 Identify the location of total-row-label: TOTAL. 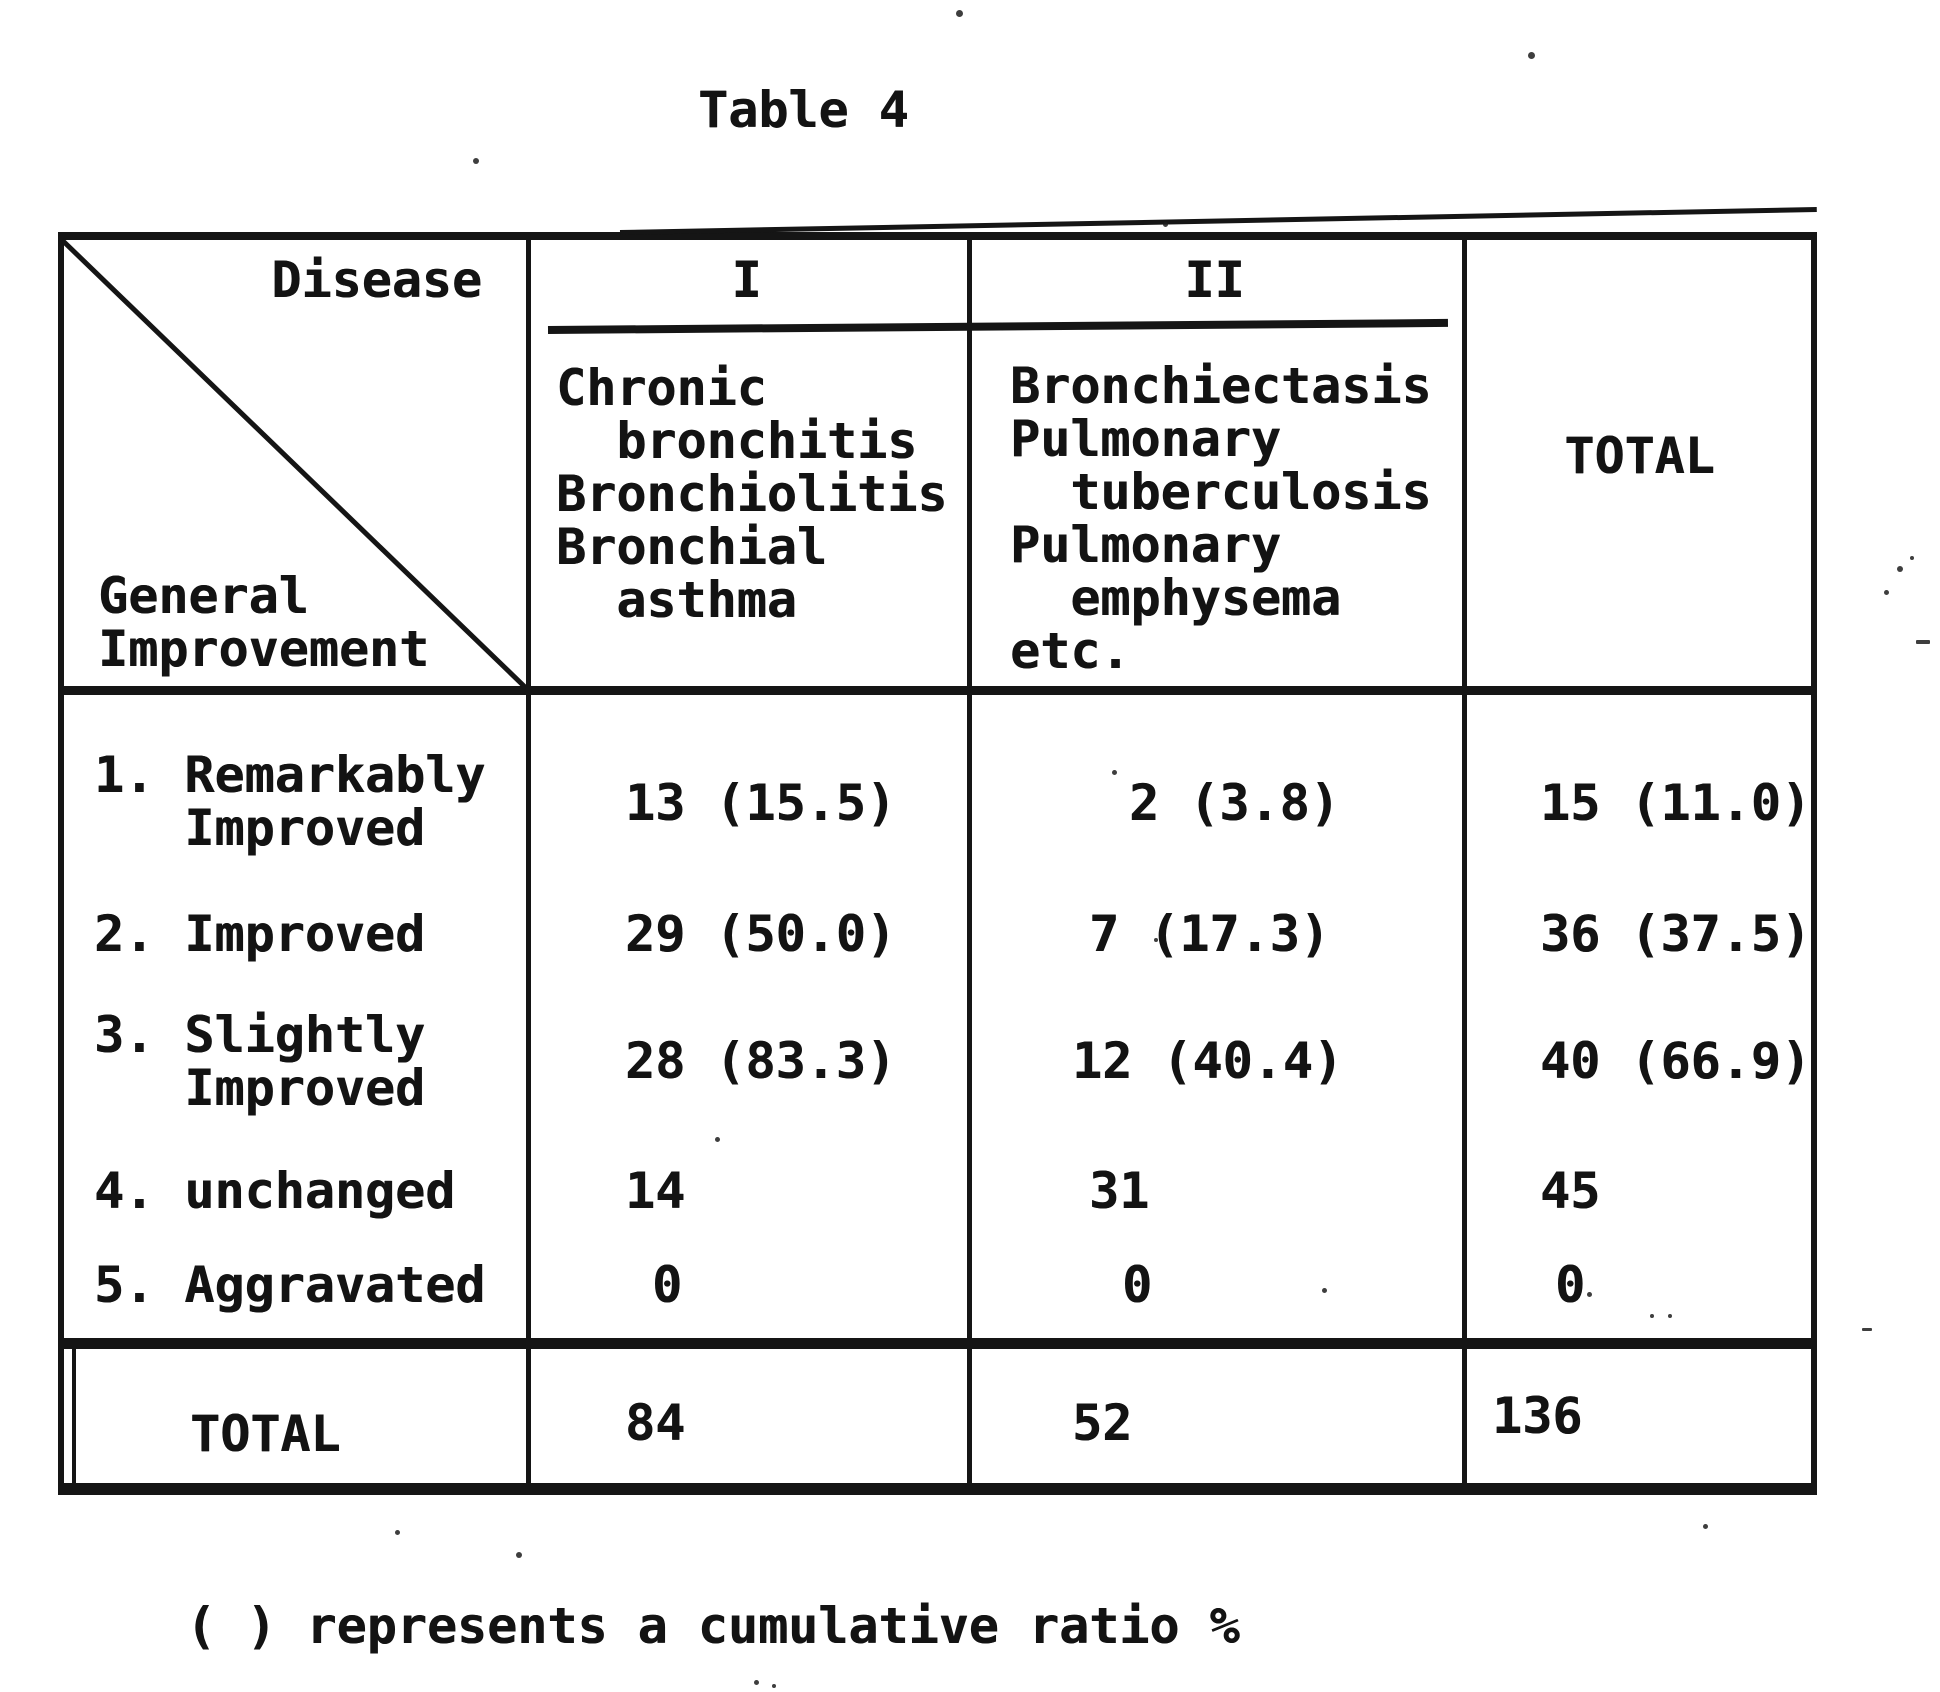
(265, 1434).